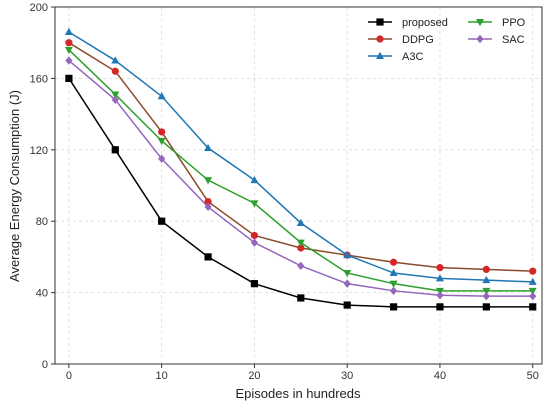  I want to click on x-axis-title: Episodes in hundreds, so click(298, 393).